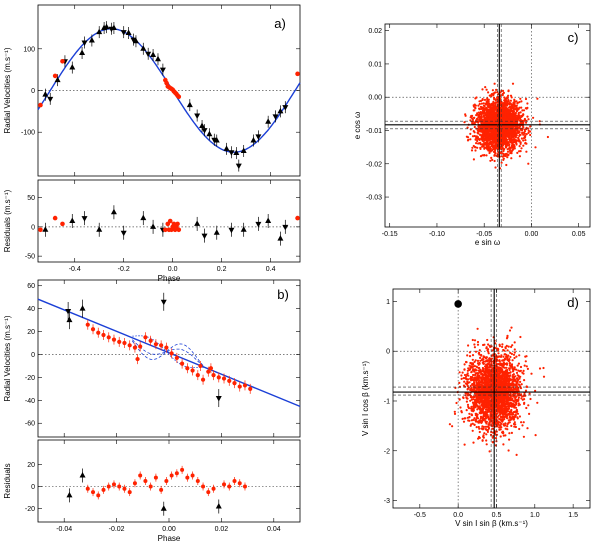 Image resolution: width=606 pixels, height=546 pixels. Describe the element at coordinates (487, 242) in the screenshot. I see `x-axis-label: e sin ω` at that location.